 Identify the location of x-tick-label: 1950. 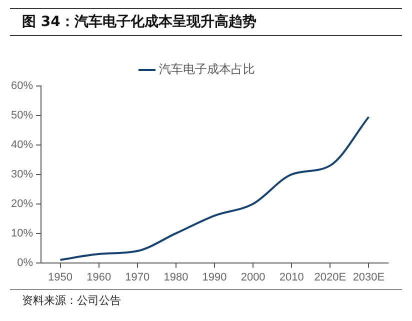
(60, 277).